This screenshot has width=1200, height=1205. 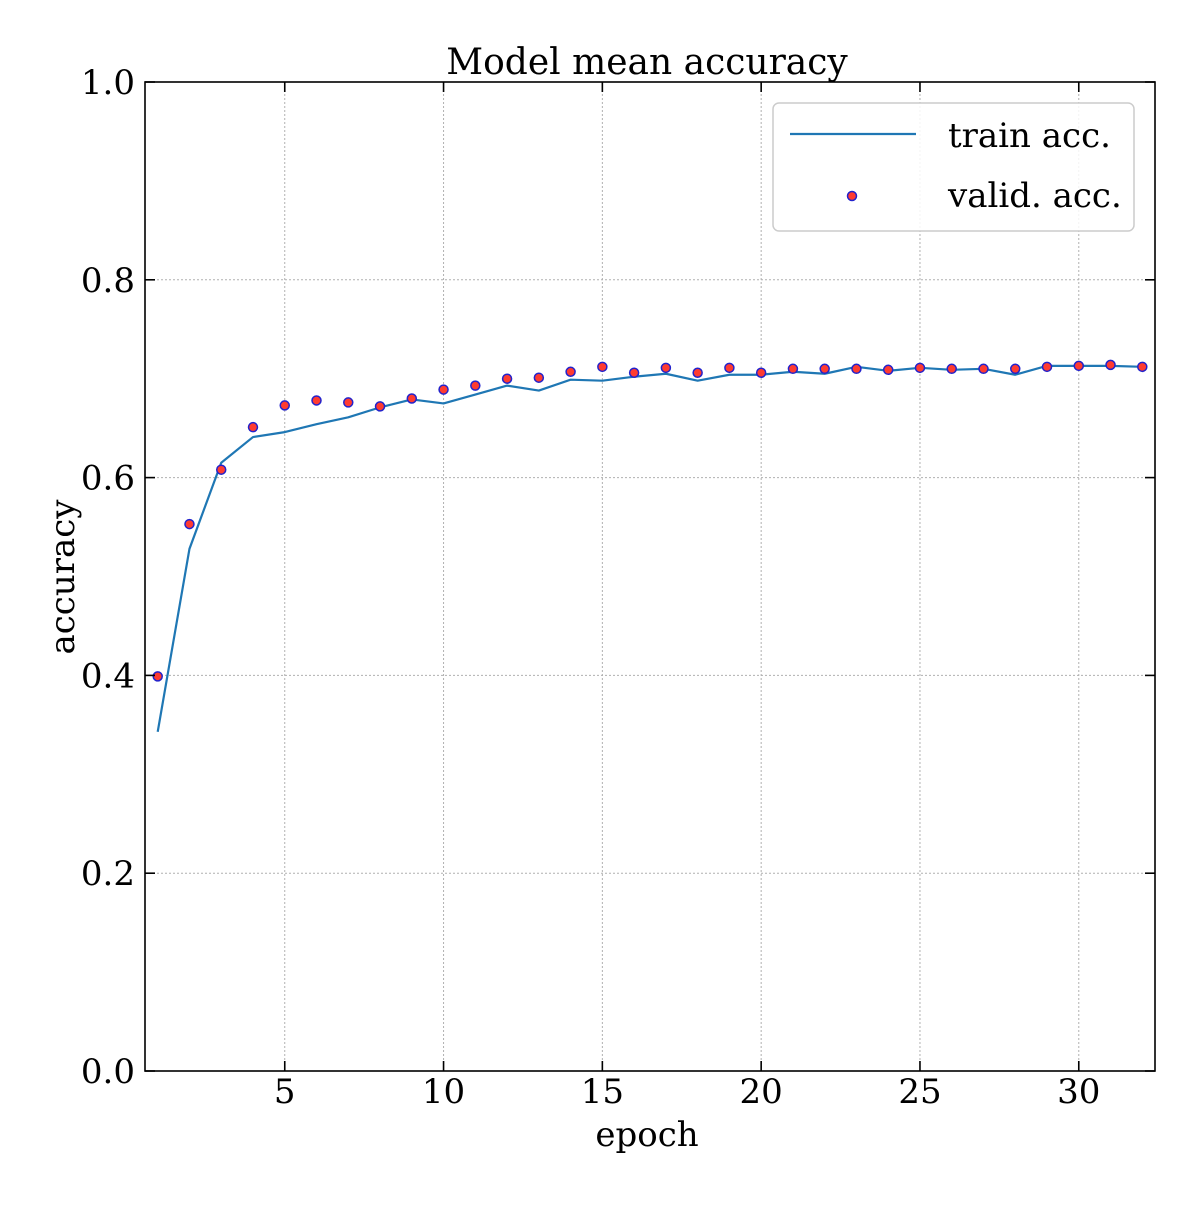 What do you see at coordinates (1078, 1092) in the screenshot?
I see `x-tick-label-5: 30` at bounding box center [1078, 1092].